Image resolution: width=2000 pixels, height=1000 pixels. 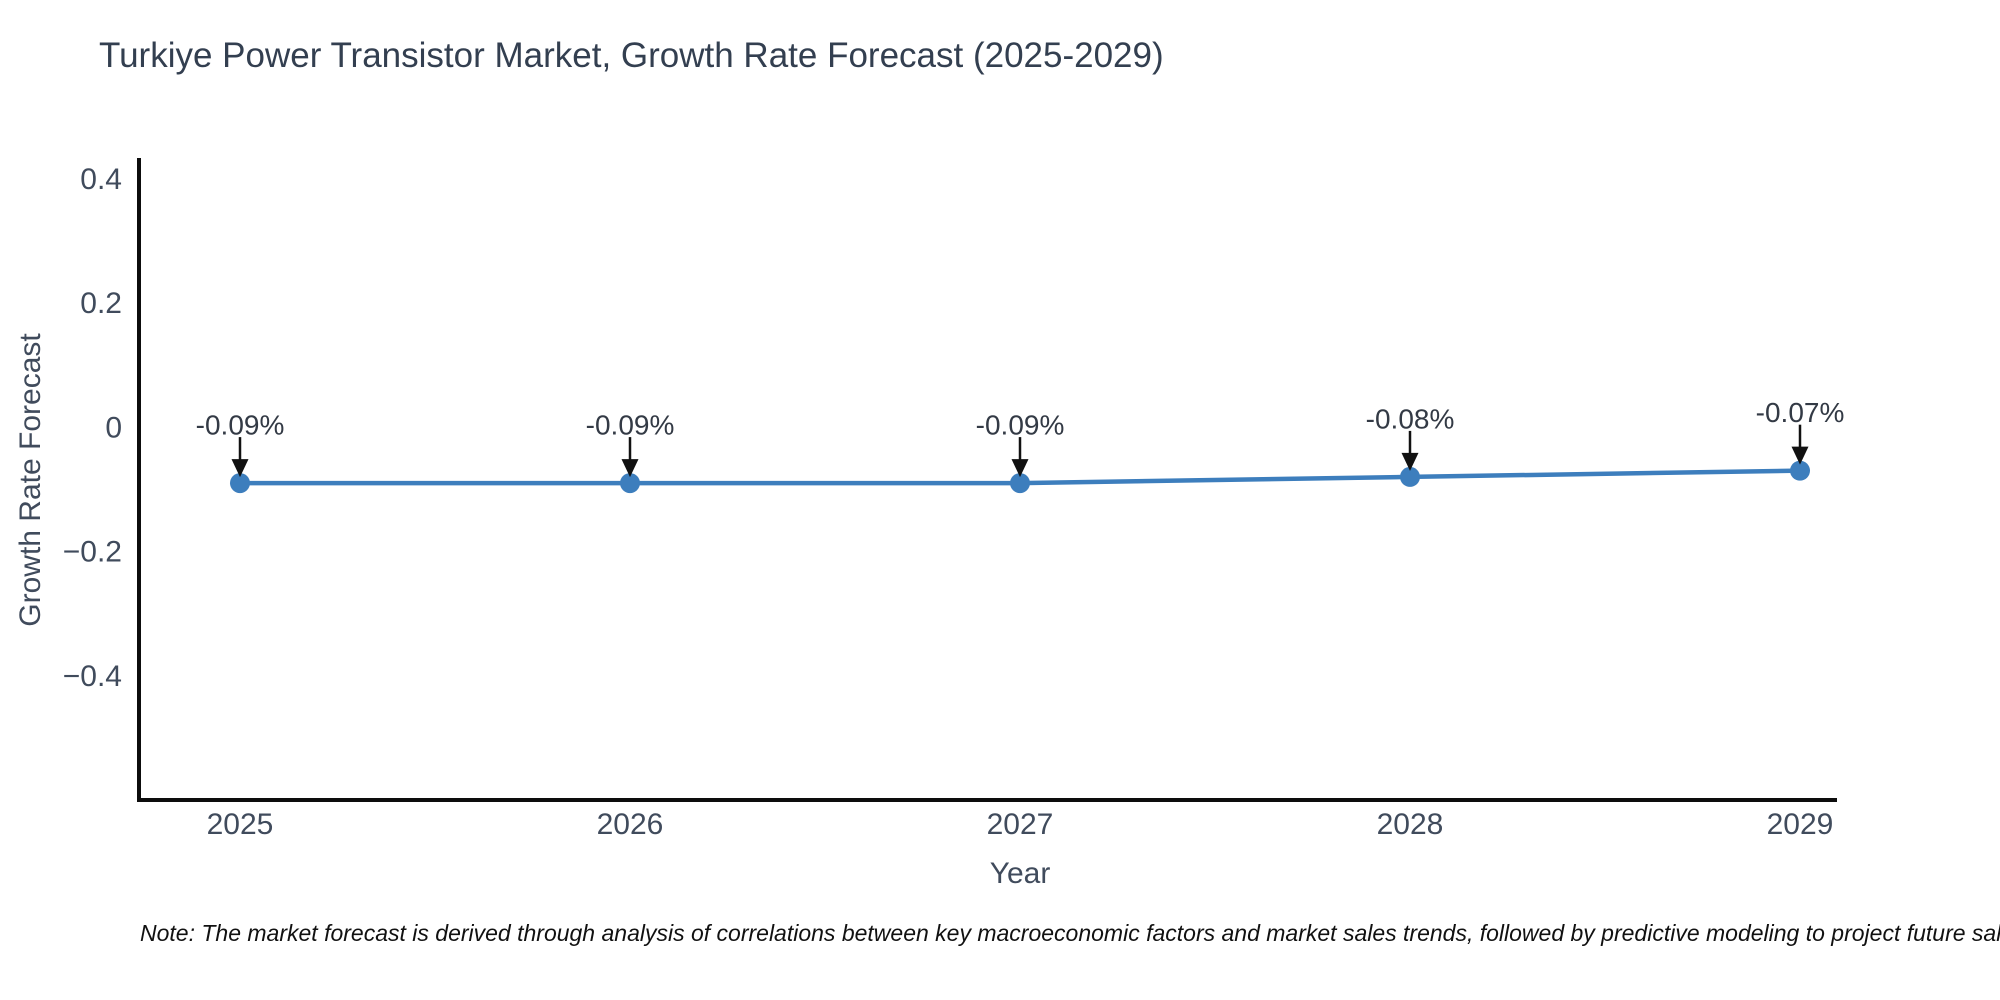 I want to click on x-tick-label: 2029, so click(x=1800, y=824).